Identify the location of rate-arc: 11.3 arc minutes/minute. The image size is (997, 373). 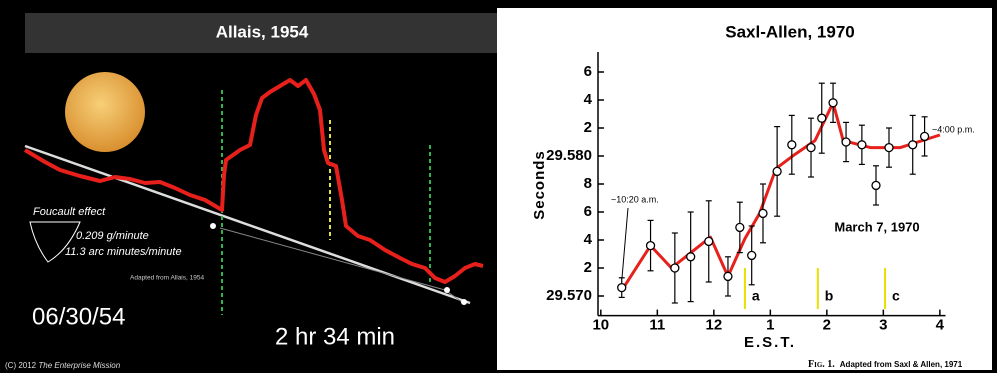
(123, 252).